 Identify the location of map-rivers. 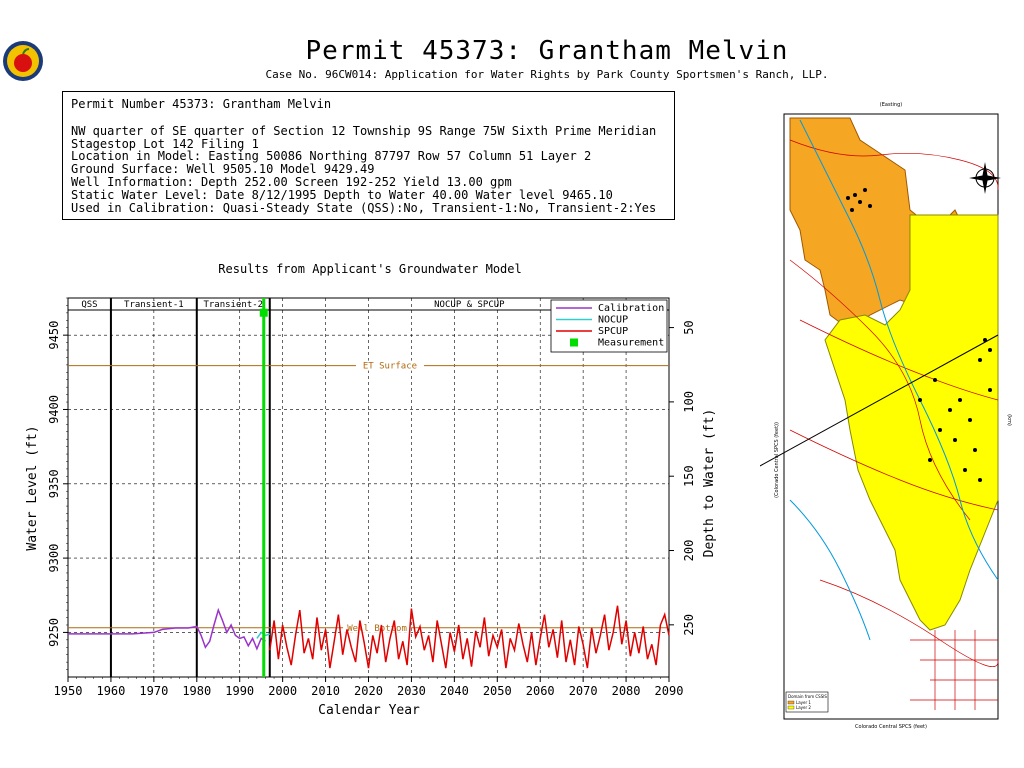
(894, 380).